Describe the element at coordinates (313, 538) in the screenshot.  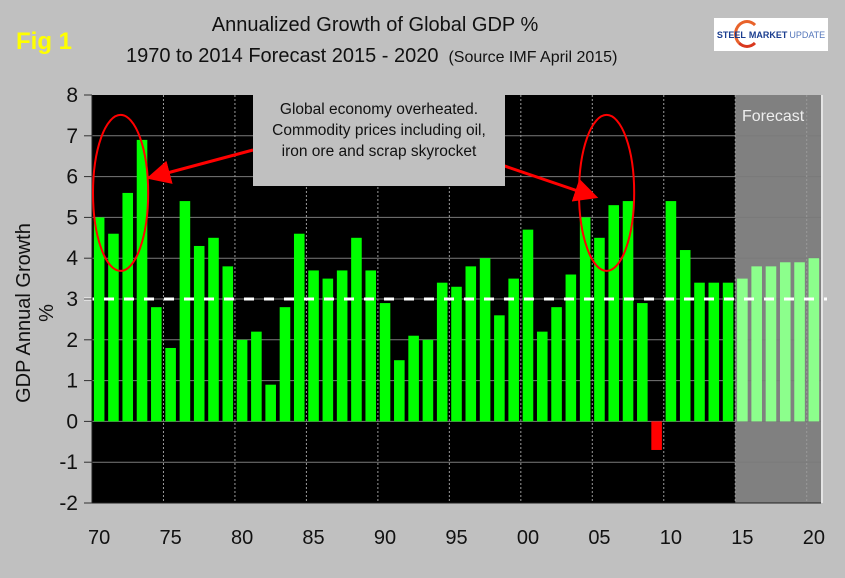
I see `x-tick-label: 85` at that location.